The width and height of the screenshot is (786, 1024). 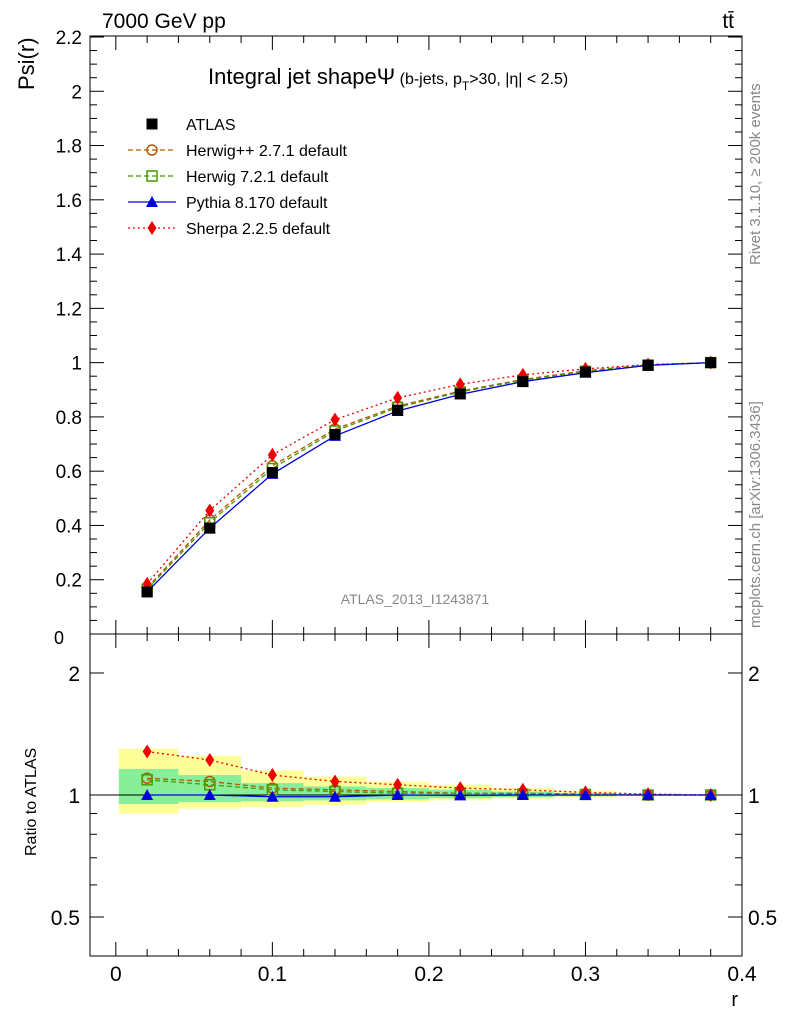 What do you see at coordinates (69, 526) in the screenshot?
I see `main-ytick-label: 0.4` at bounding box center [69, 526].